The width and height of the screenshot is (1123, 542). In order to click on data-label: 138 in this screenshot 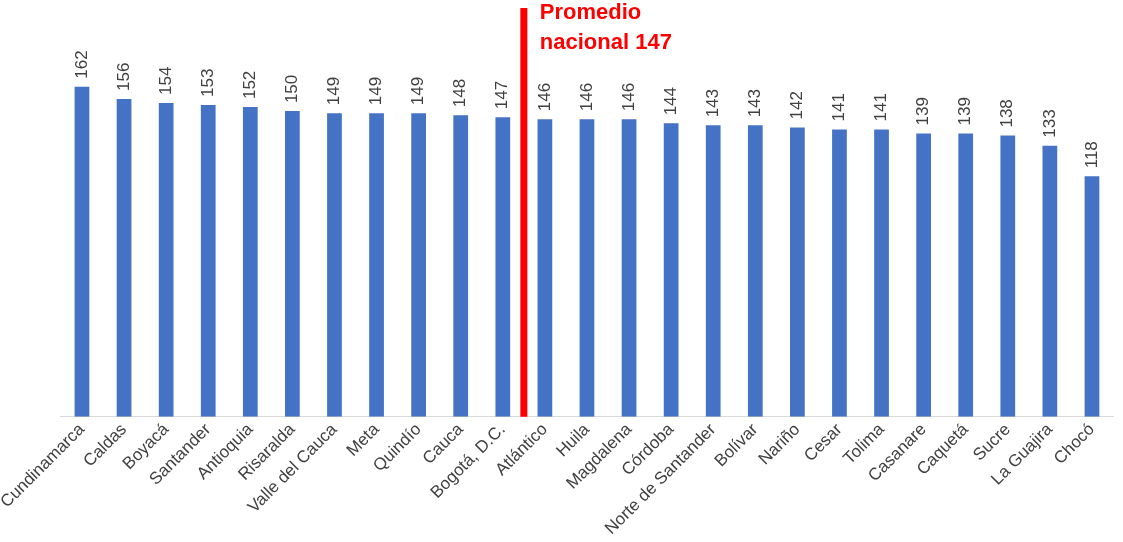, I will do `click(1007, 113)`.